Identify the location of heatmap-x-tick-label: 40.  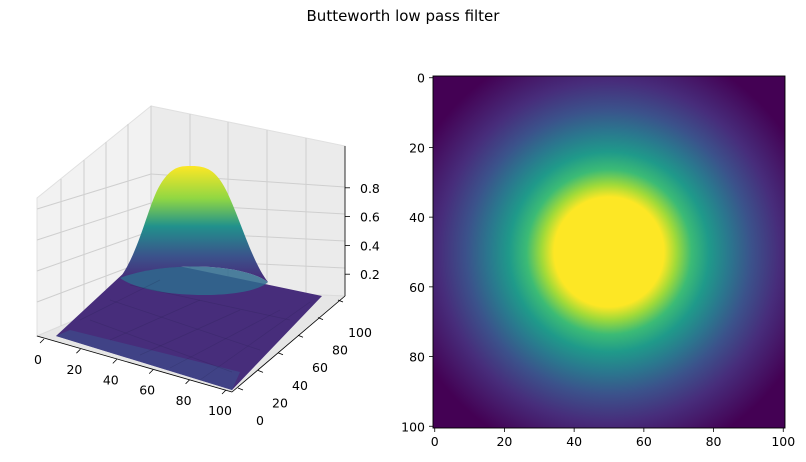
(574, 441).